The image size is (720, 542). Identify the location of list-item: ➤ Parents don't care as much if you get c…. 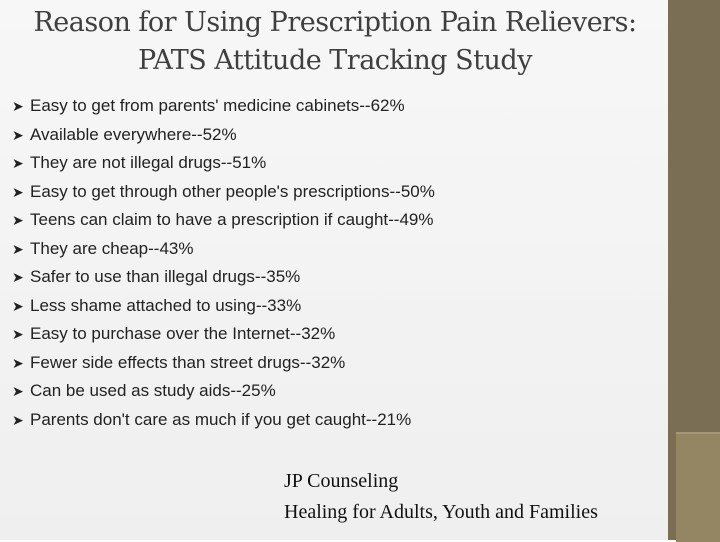
(332, 424).